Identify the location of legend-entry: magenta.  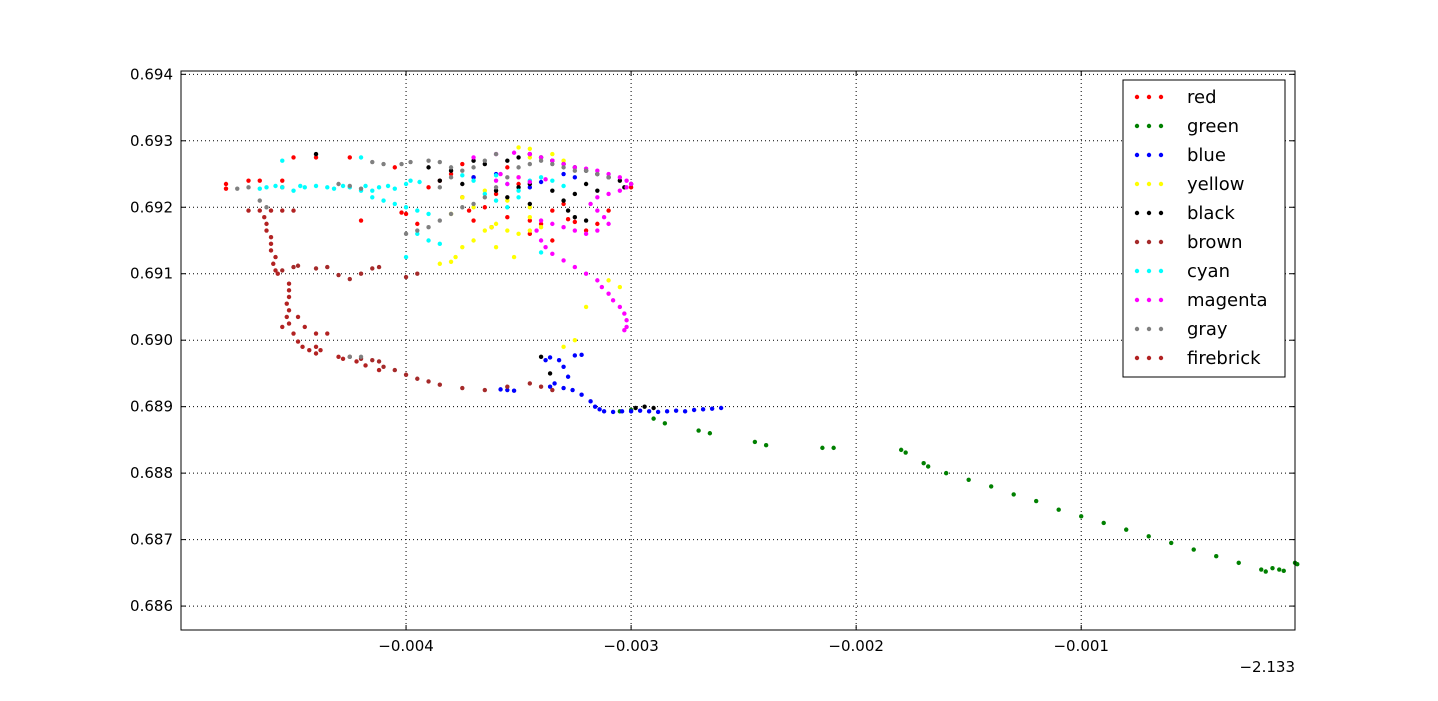
(1201, 300).